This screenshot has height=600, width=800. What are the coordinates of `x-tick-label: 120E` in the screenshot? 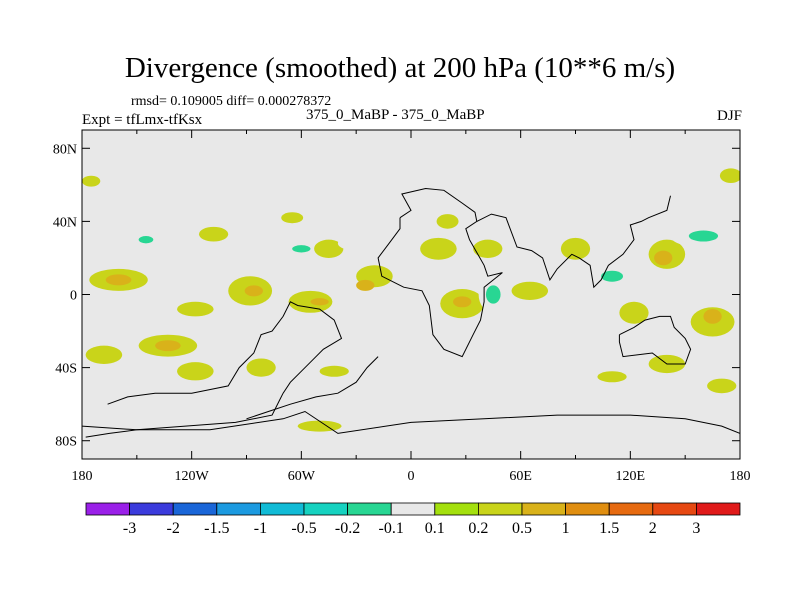 It's located at (631, 476).